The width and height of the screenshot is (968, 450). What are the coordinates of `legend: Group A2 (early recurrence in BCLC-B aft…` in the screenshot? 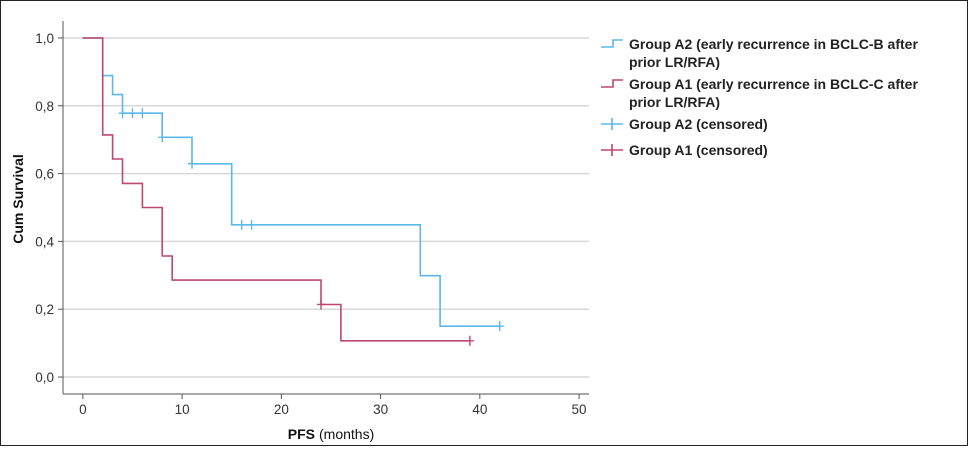 It's located at (759, 97).